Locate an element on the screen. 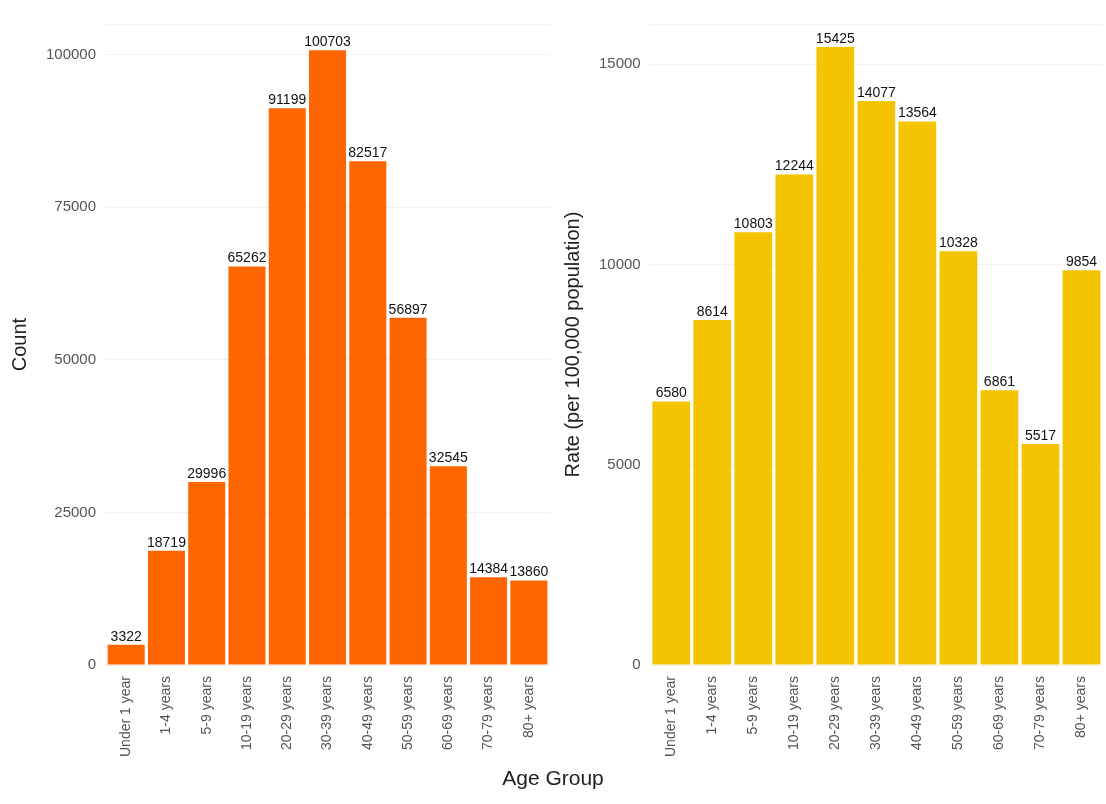  data-label: 3322 is located at coordinates (126, 635).